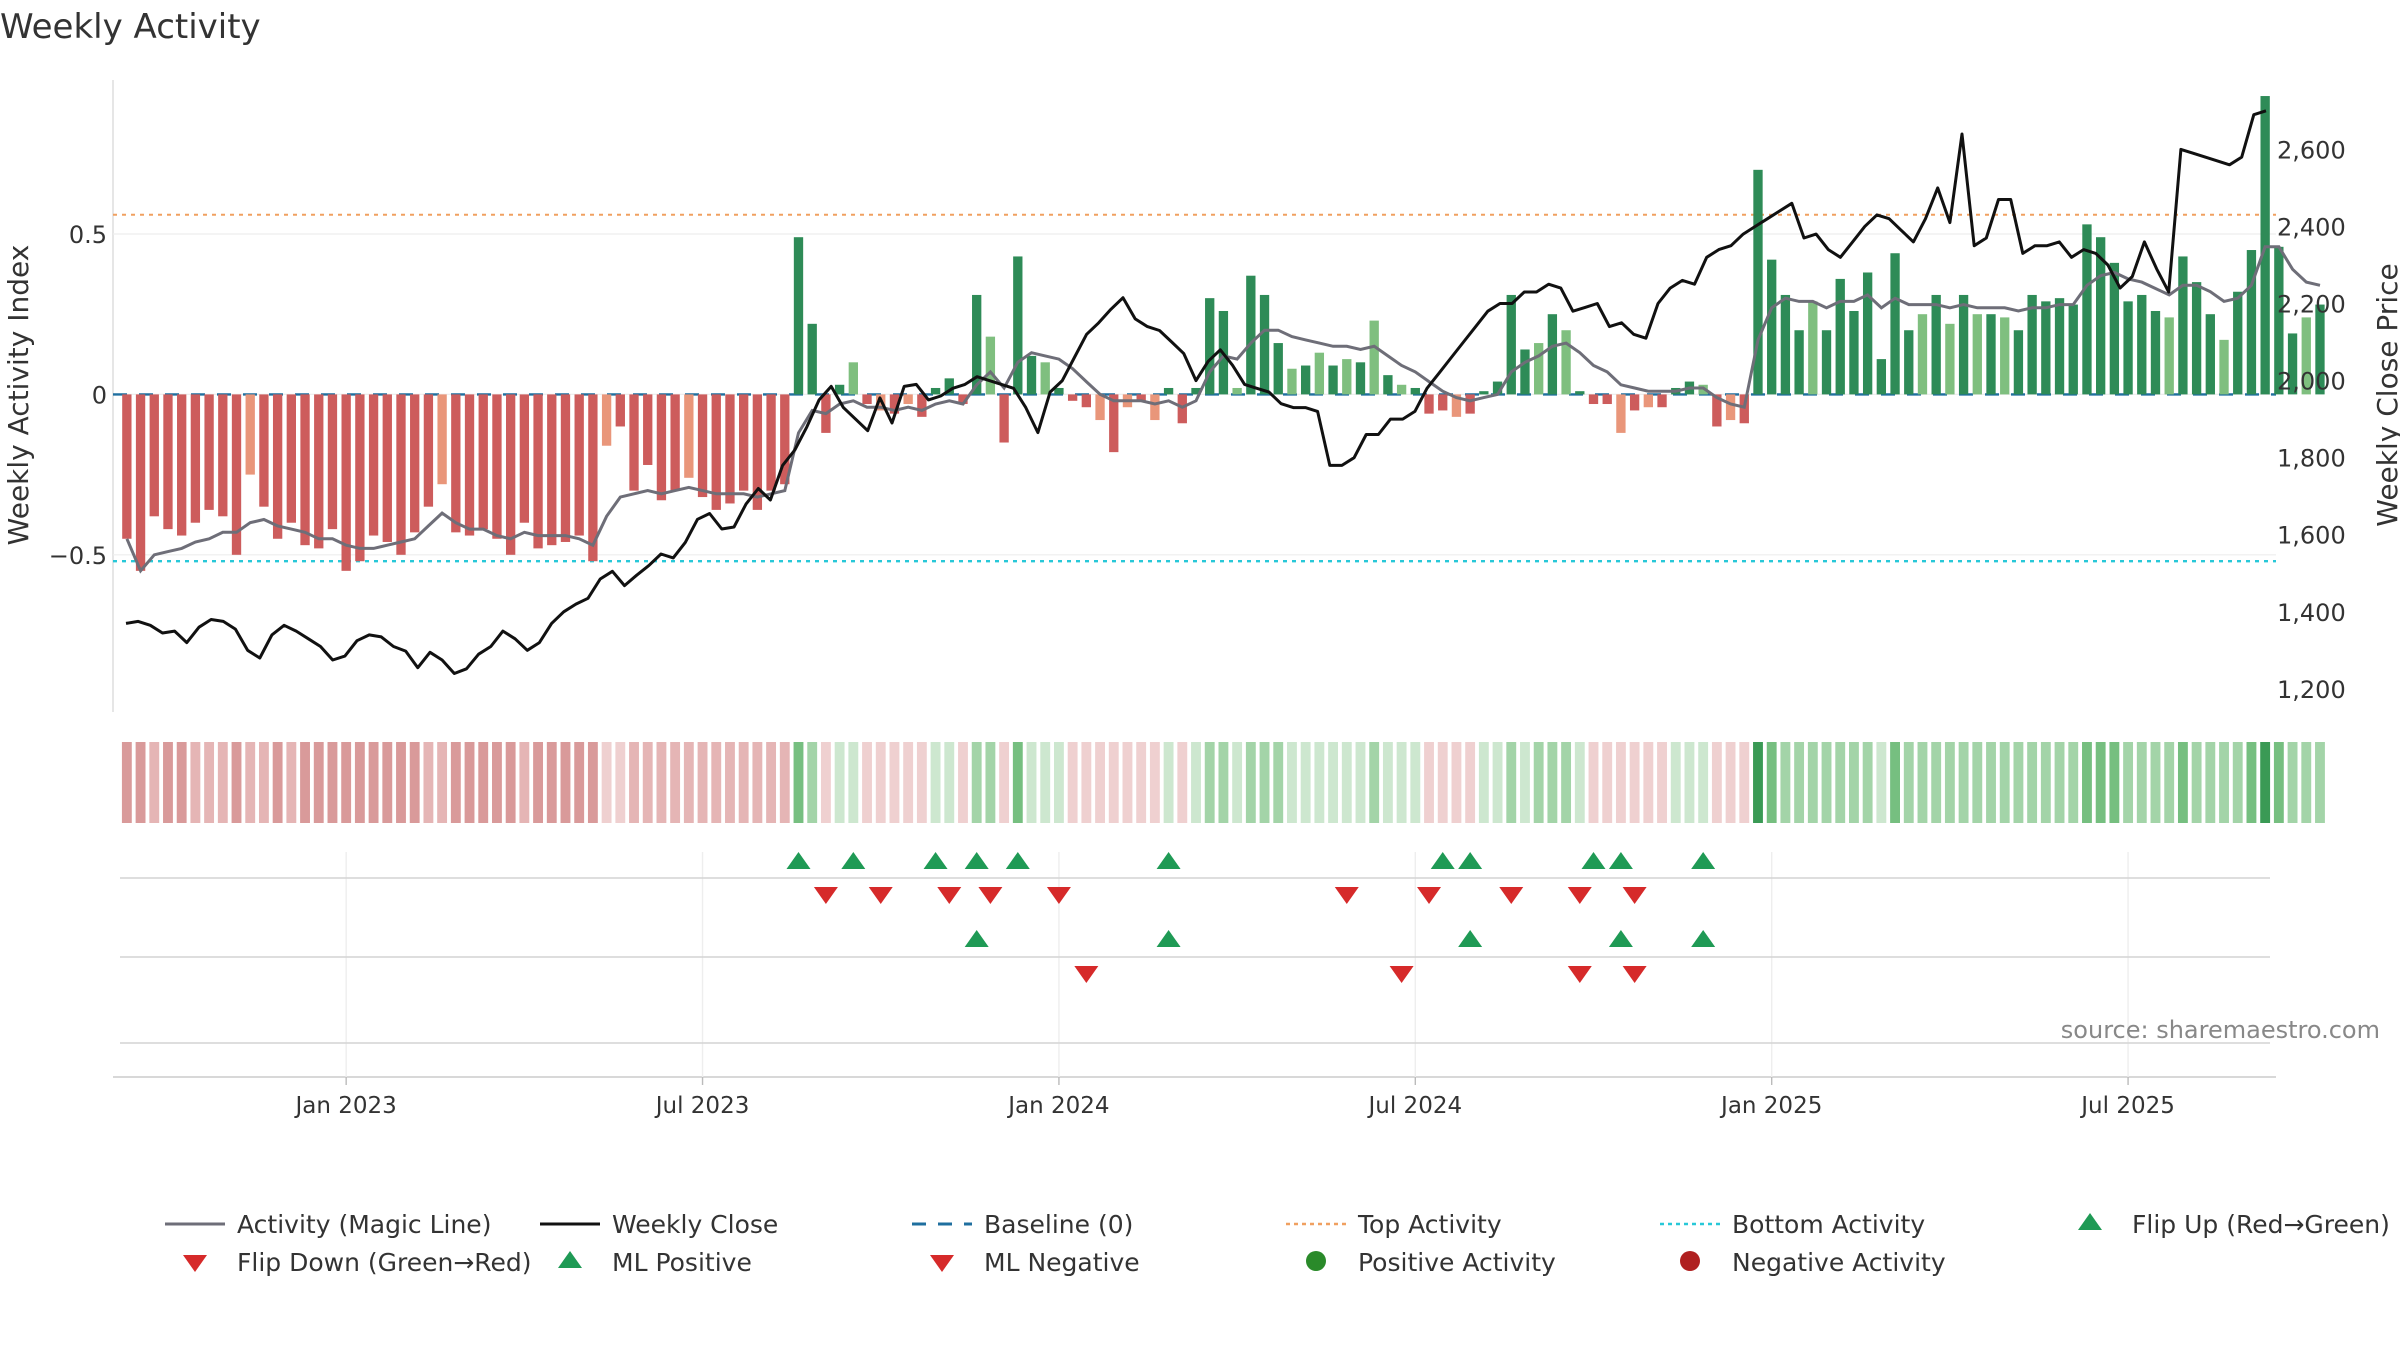  Describe the element at coordinates (2234, 1224) in the screenshot. I see `legend-item: Flip Up (Red→Green)` at that location.